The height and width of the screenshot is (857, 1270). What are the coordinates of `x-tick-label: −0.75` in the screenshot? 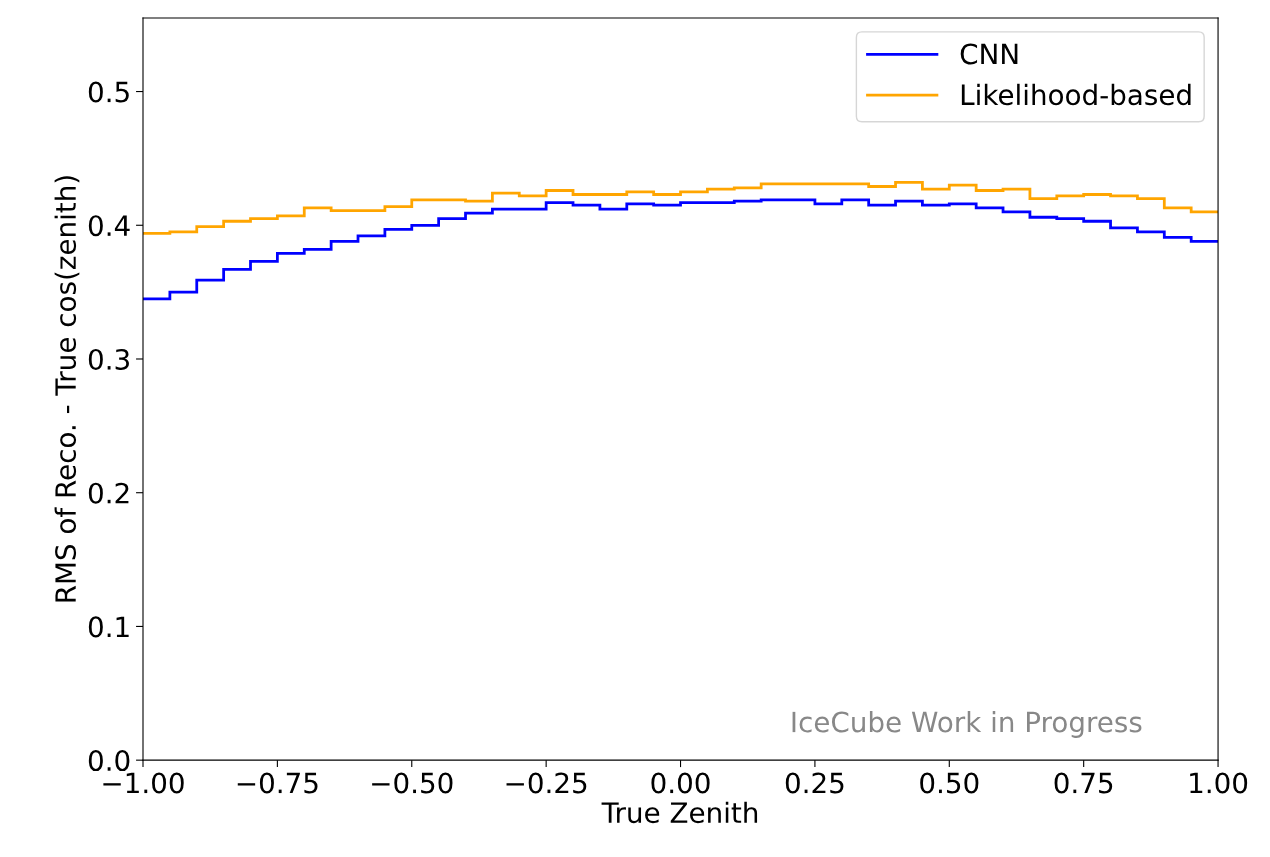 It's located at (277, 783).